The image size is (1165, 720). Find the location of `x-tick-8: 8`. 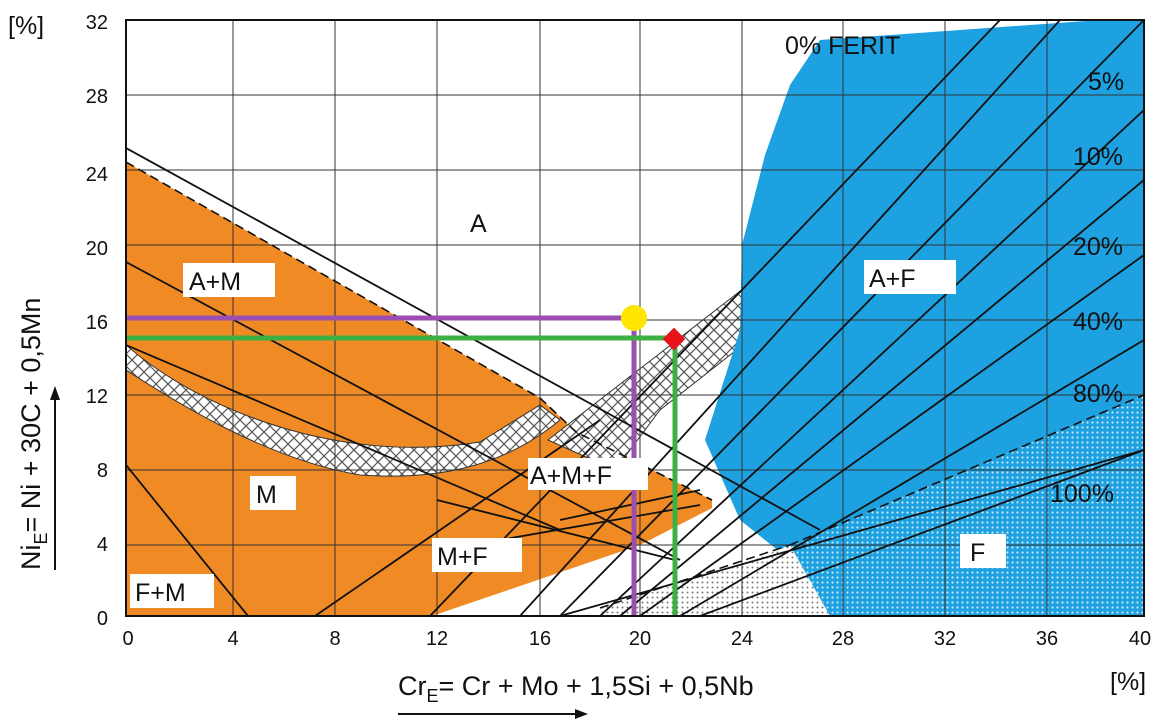

x-tick-8: 8 is located at coordinates (334, 639).